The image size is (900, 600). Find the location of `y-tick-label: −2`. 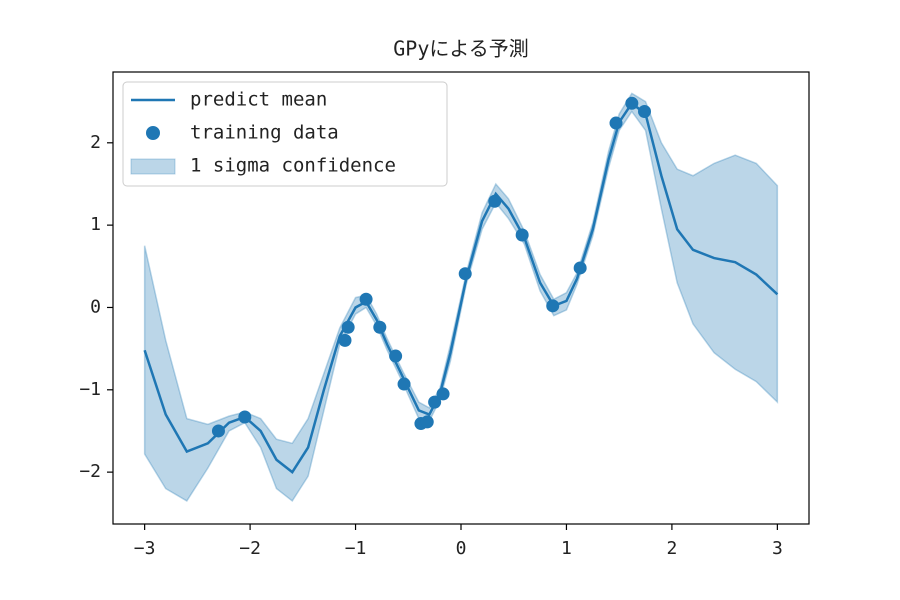

y-tick-label: −2 is located at coordinates (90, 471).